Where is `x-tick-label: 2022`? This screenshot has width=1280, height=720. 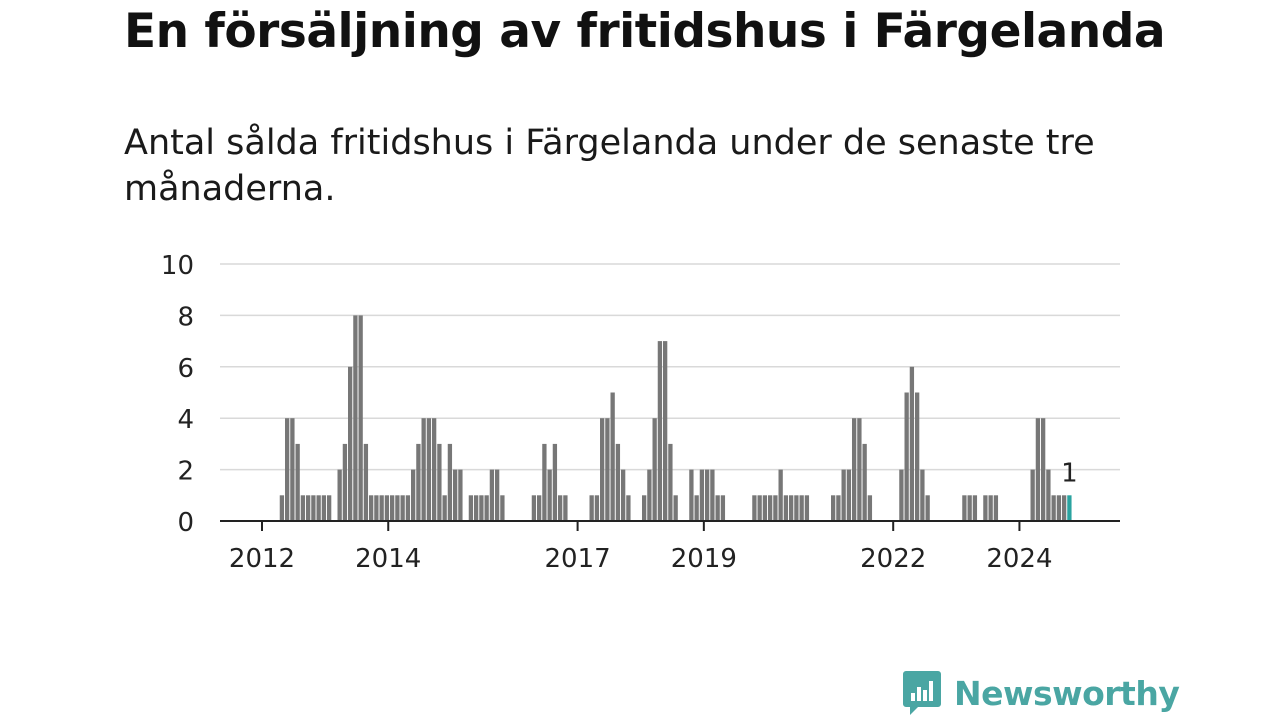 x-tick-label: 2022 is located at coordinates (893, 559).